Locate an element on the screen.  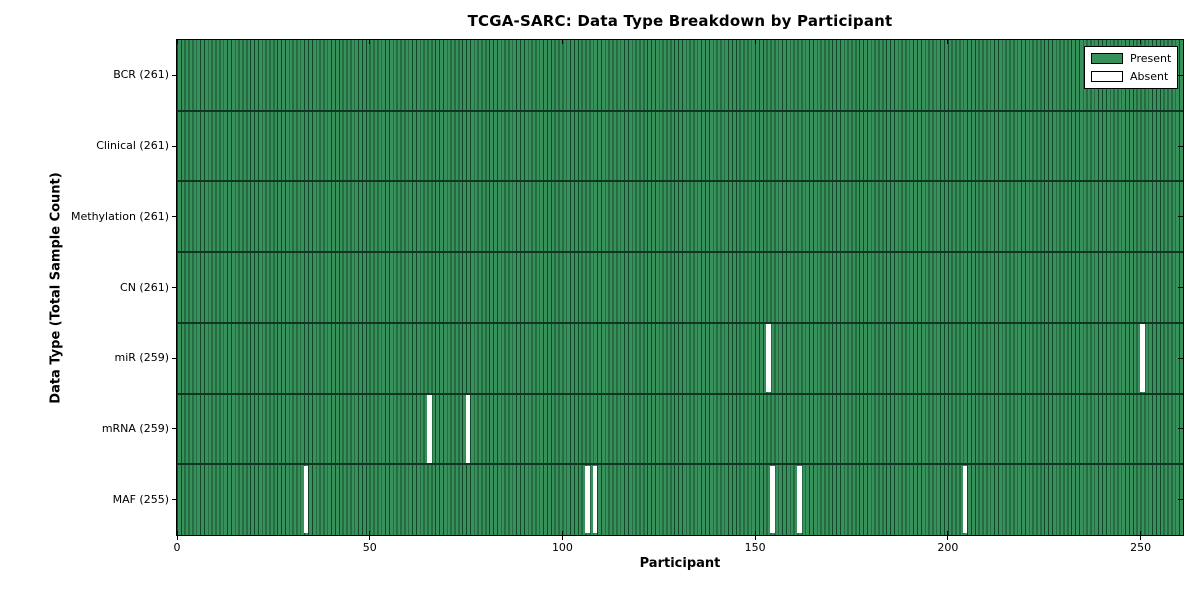
x-tick-label-50: 50 is located at coordinates (369, 547).